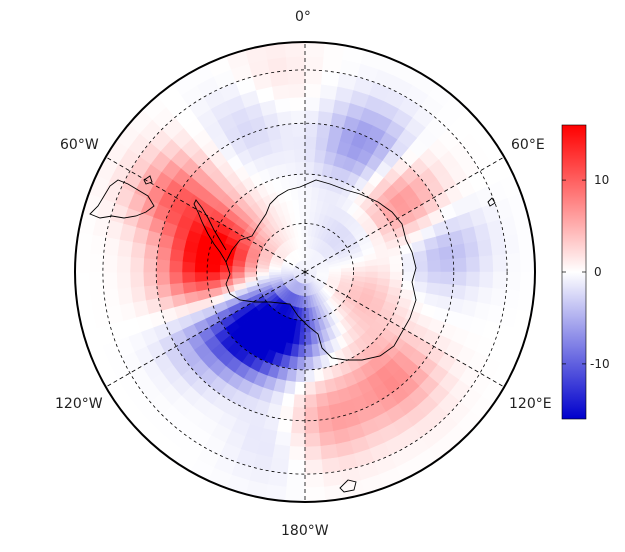 The width and height of the screenshot is (625, 552). I want to click on kerguelen-island-coastline, so click(491, 202).